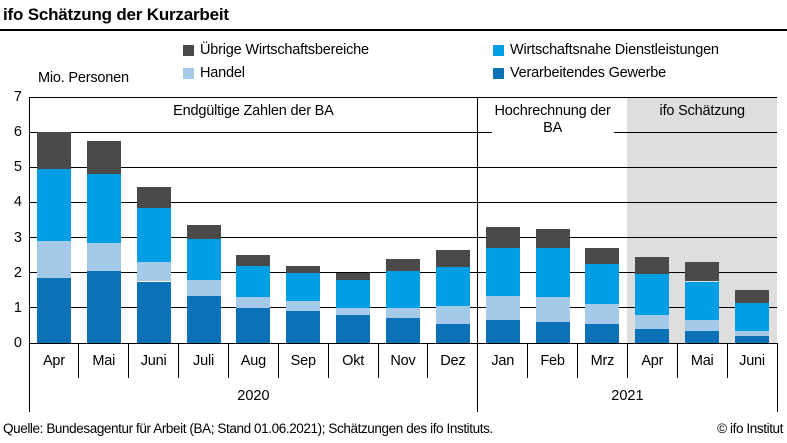  Describe the element at coordinates (17, 132) in the screenshot. I see `y-axis-tick-label: 6` at that location.